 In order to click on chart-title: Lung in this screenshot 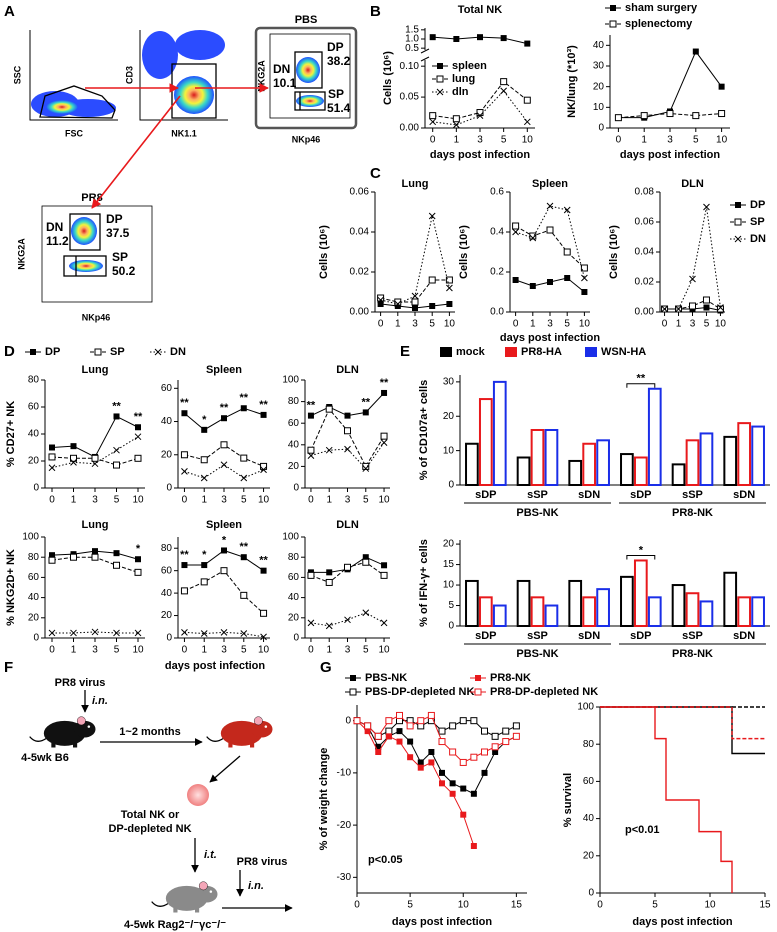, I will do `click(415, 184)`.